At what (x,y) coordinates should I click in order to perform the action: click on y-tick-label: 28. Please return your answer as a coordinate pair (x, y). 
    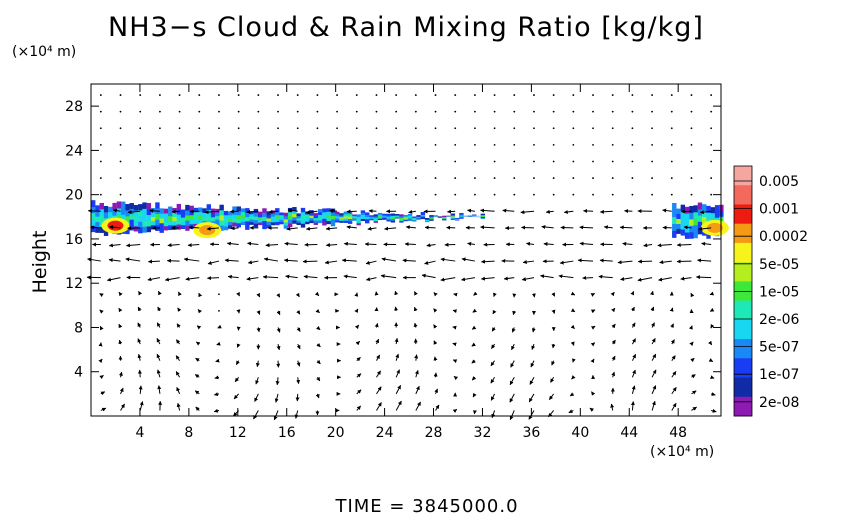
    Looking at the image, I should click on (74, 107).